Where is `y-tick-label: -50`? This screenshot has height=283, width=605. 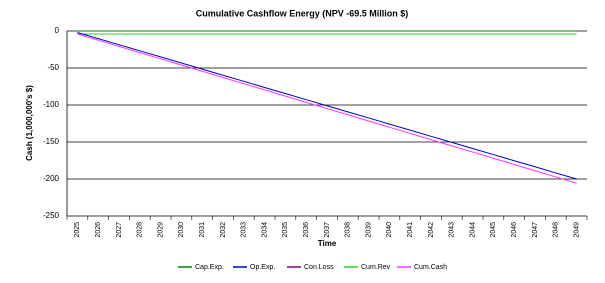 y-tick-label: -50 is located at coordinates (53, 67).